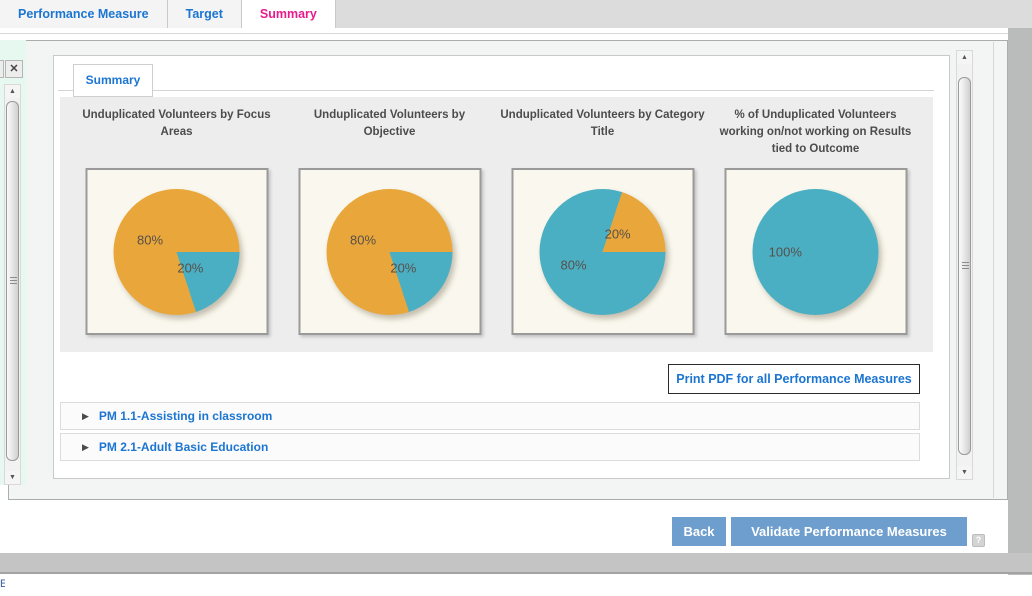 The image size is (1032, 596). What do you see at coordinates (1020, 301) in the screenshot?
I see `right-gray-column` at bounding box center [1020, 301].